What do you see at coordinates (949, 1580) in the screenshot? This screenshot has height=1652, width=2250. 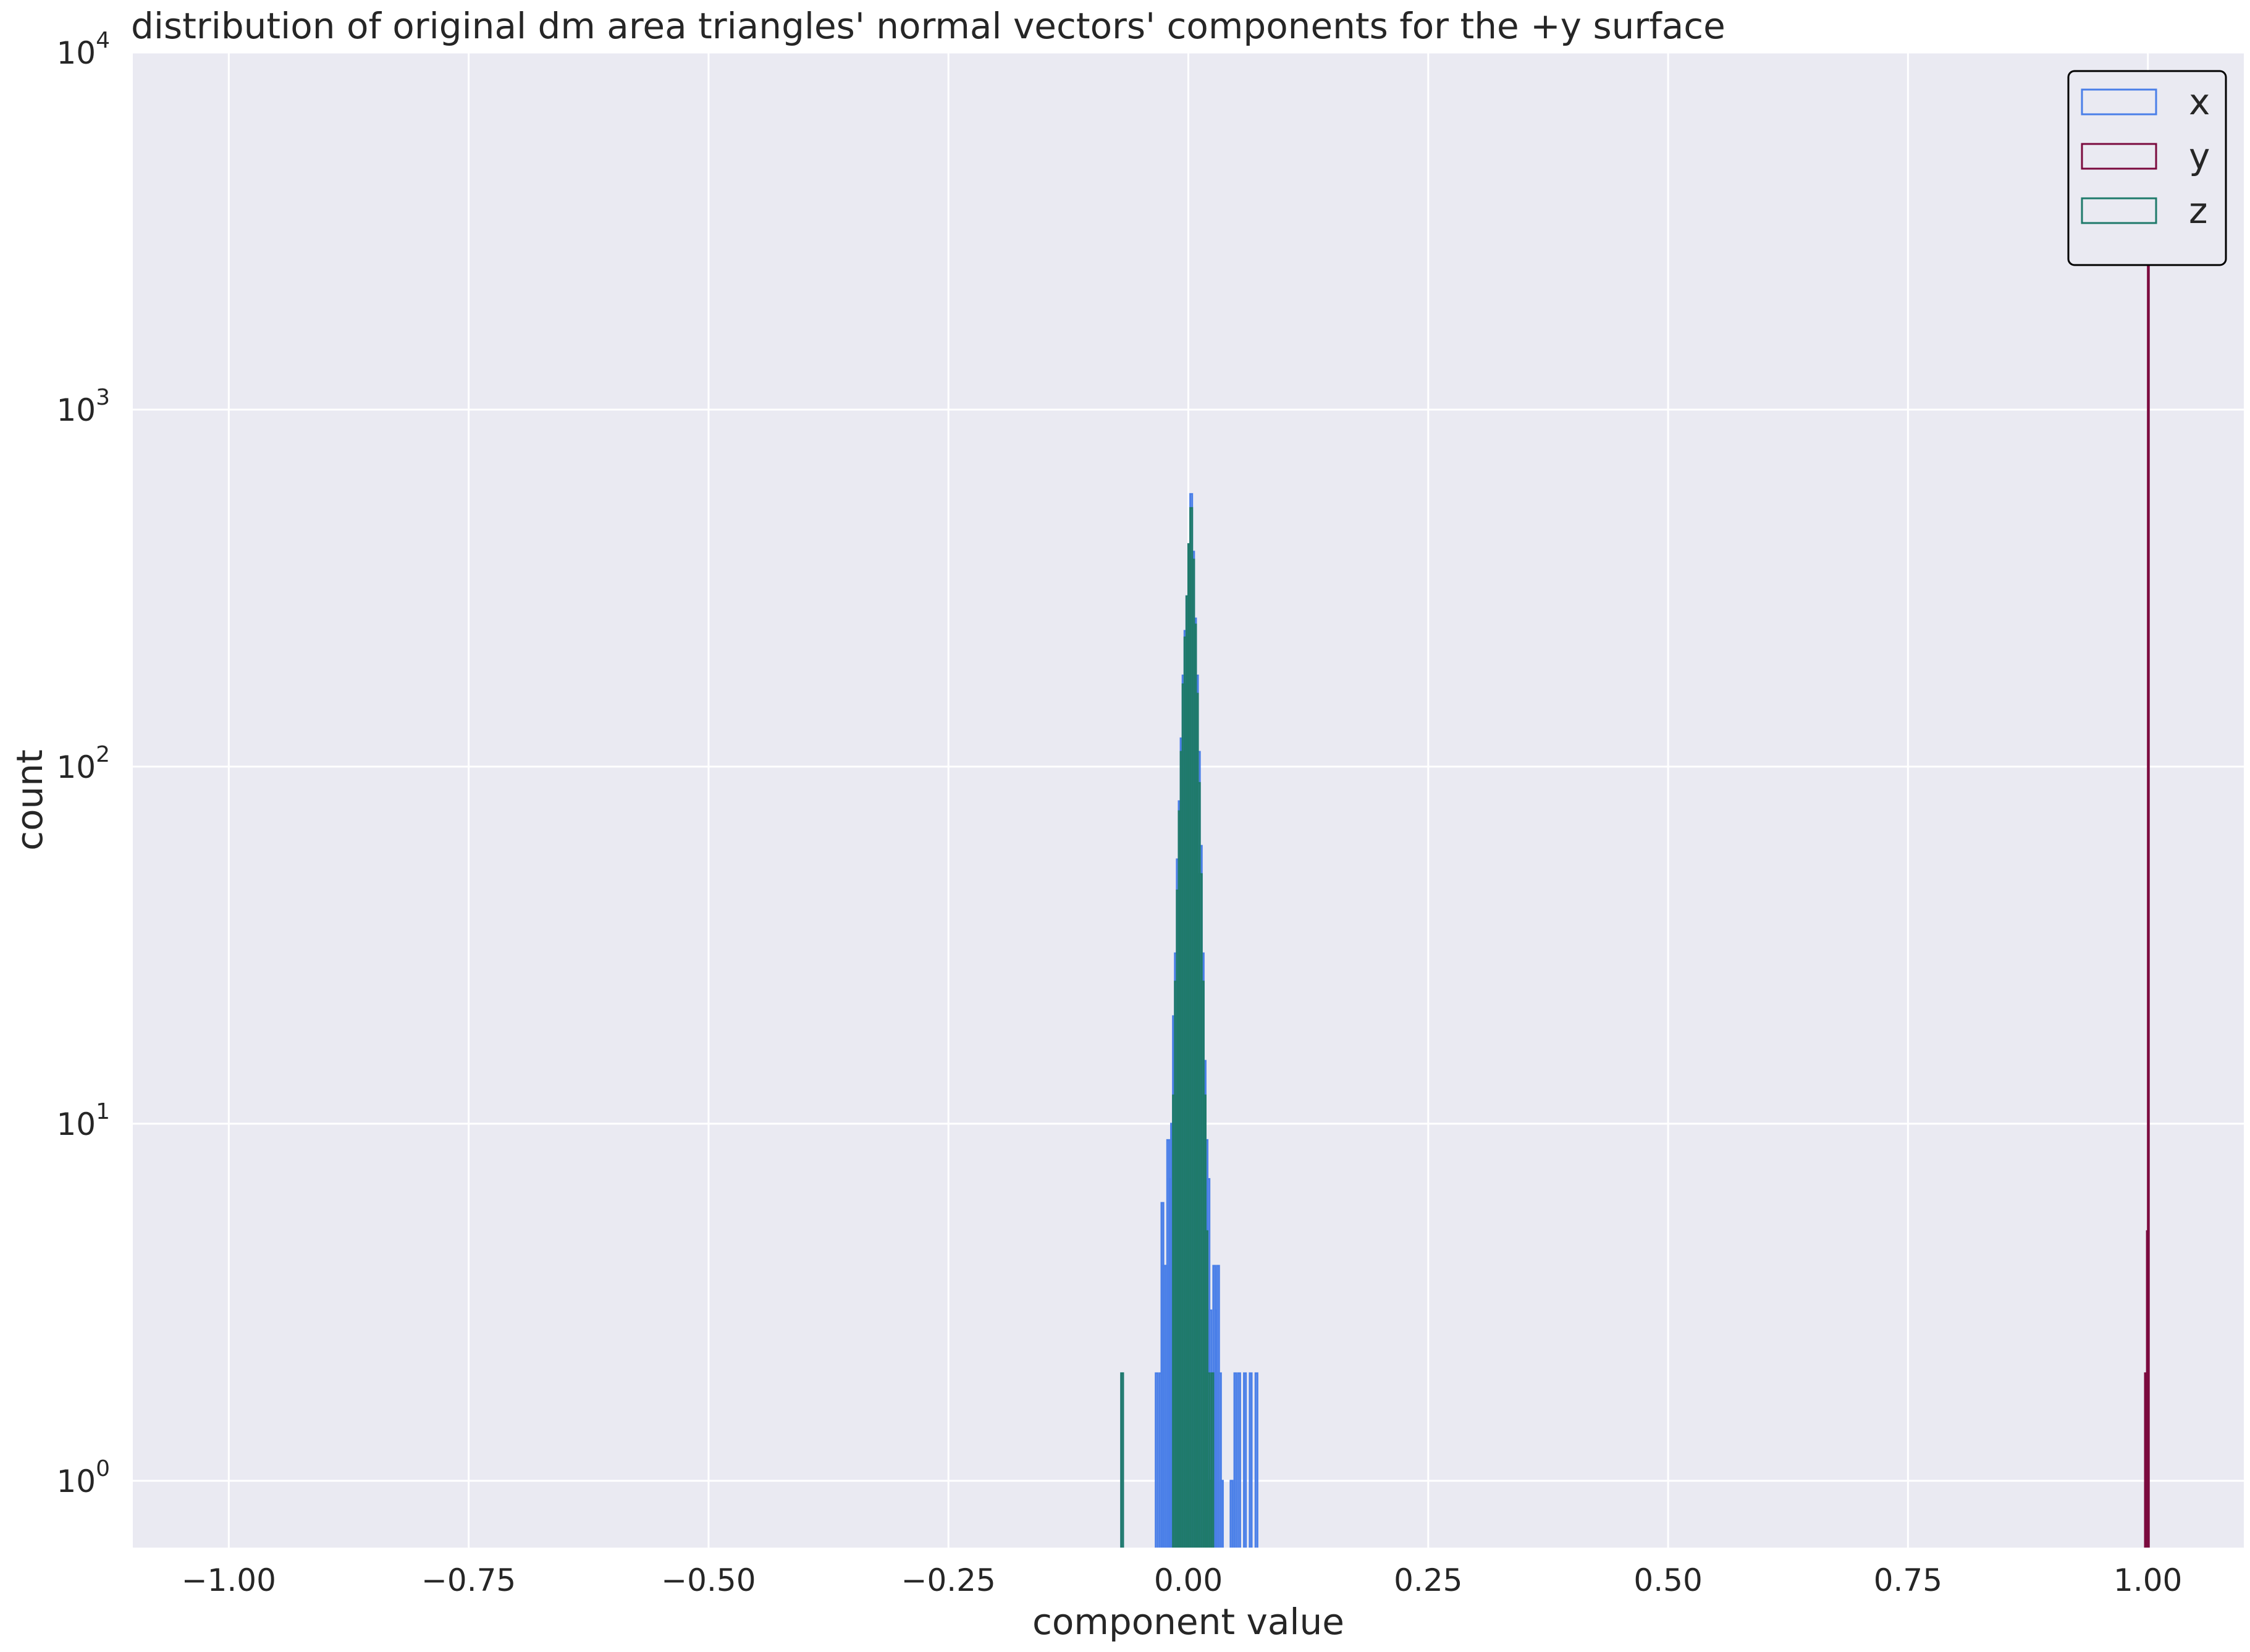 I see `x-tick-label: −0.25` at bounding box center [949, 1580].